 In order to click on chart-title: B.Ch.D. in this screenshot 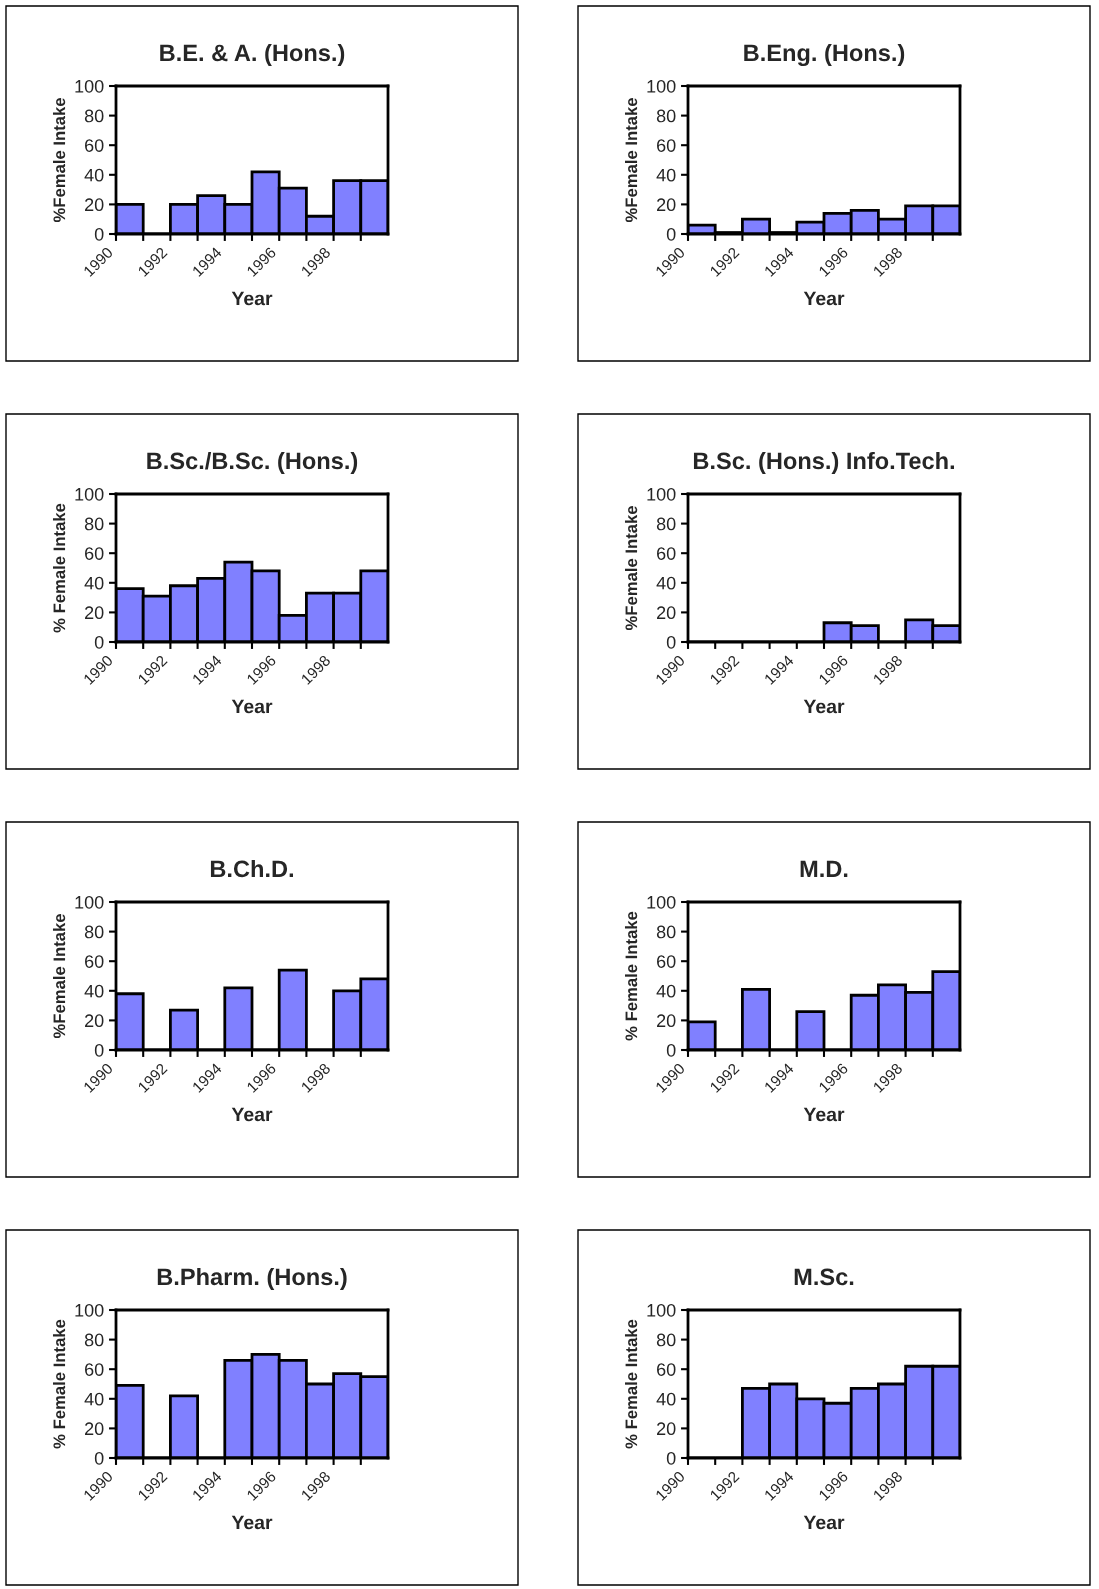, I will do `click(251, 868)`.